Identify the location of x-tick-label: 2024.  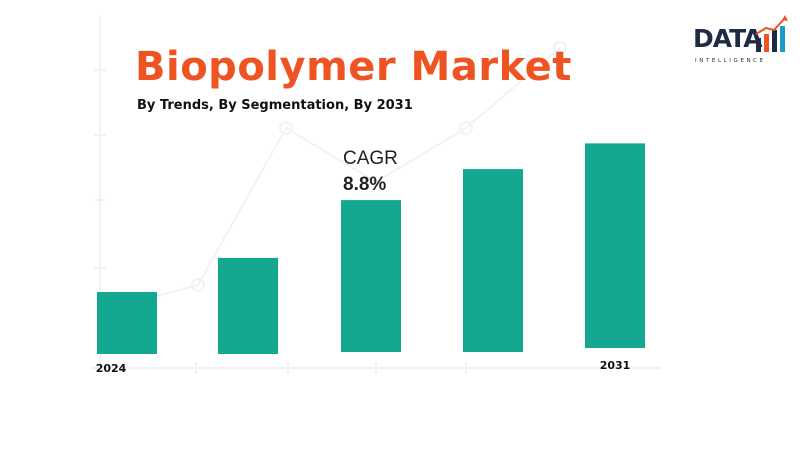
(111, 368).